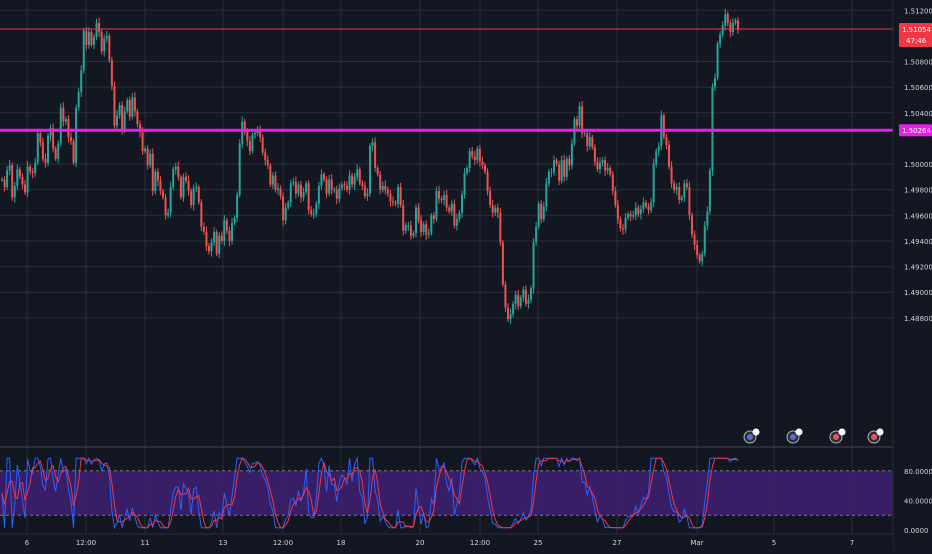 This screenshot has height=554, width=932. Describe the element at coordinates (915, 34) in the screenshot. I see `last-price-tag` at that location.